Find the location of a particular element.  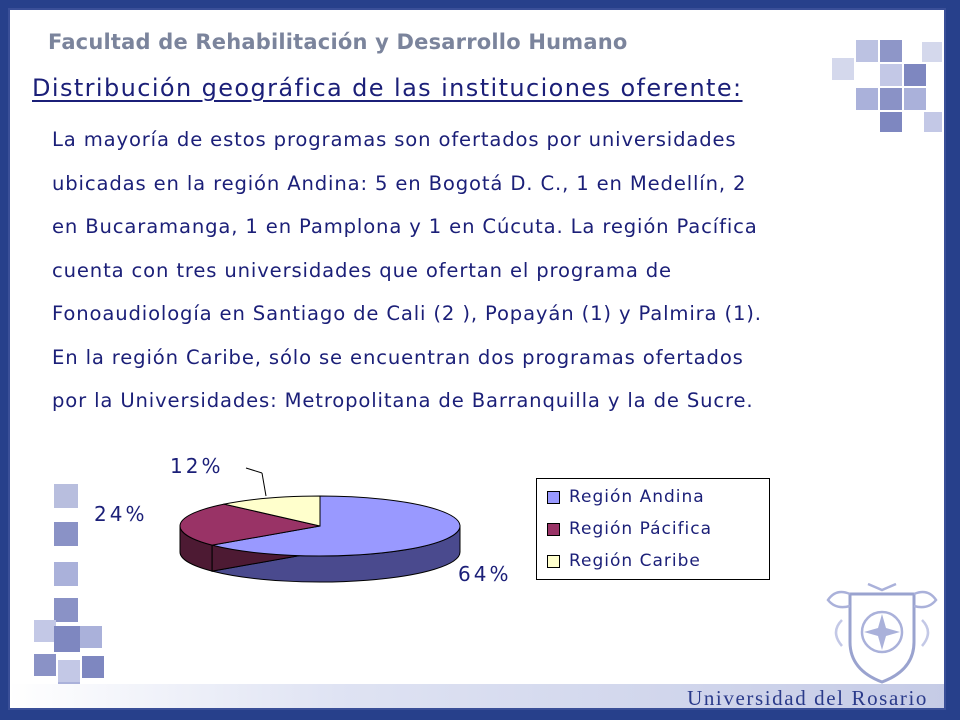

decorative-squares-left is located at coordinates (69, 591).